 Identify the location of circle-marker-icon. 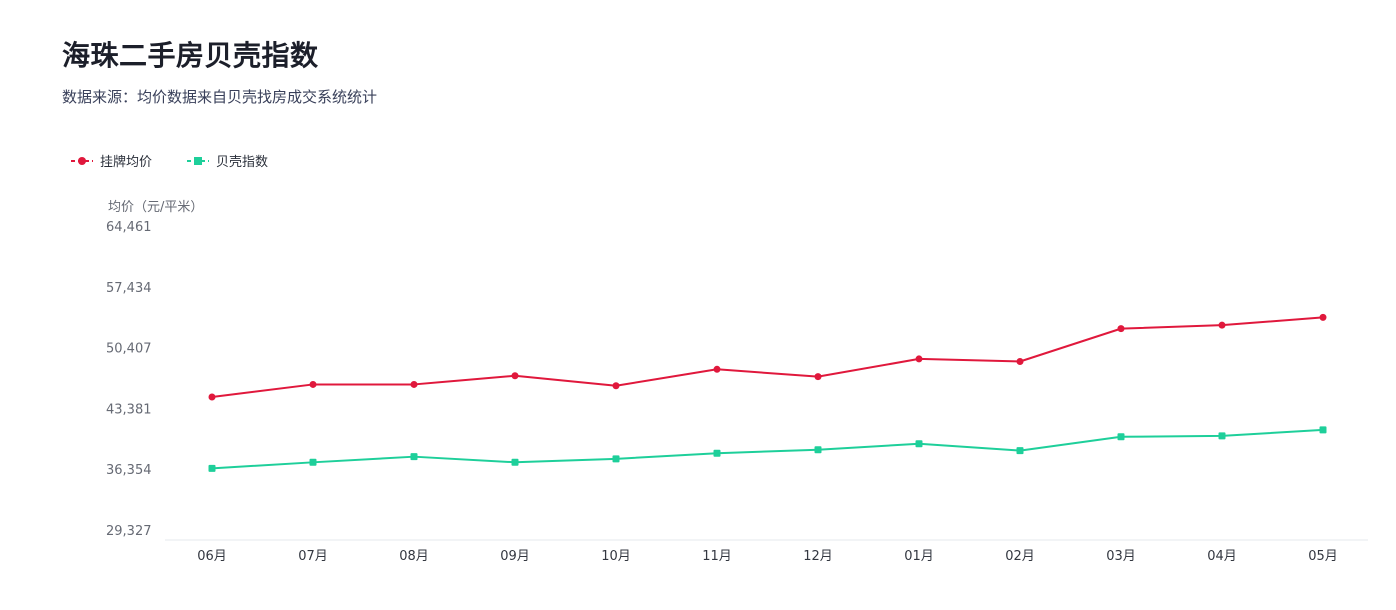
(82, 160).